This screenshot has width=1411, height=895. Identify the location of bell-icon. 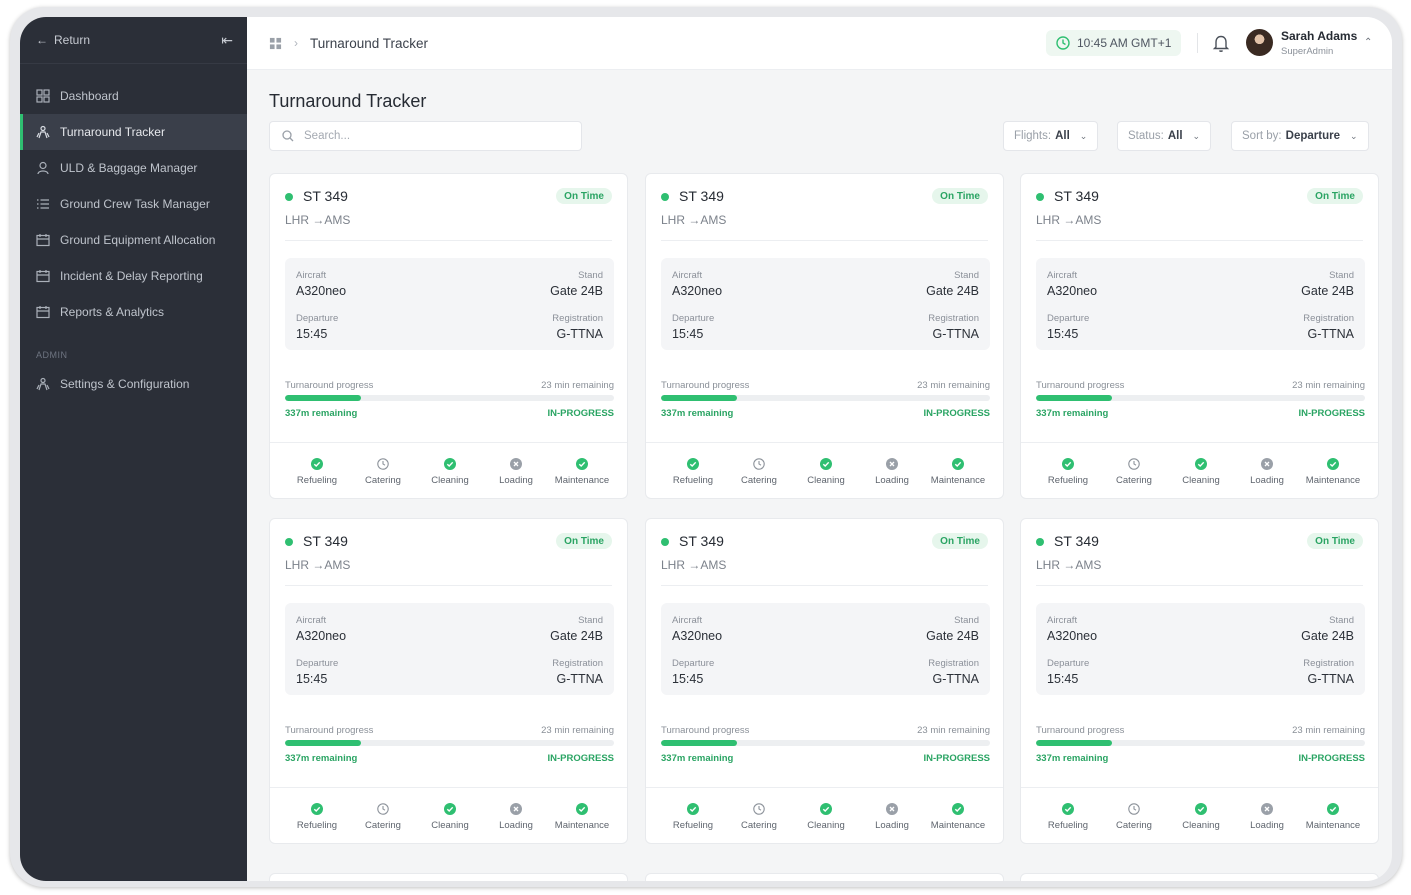
(1221, 43).